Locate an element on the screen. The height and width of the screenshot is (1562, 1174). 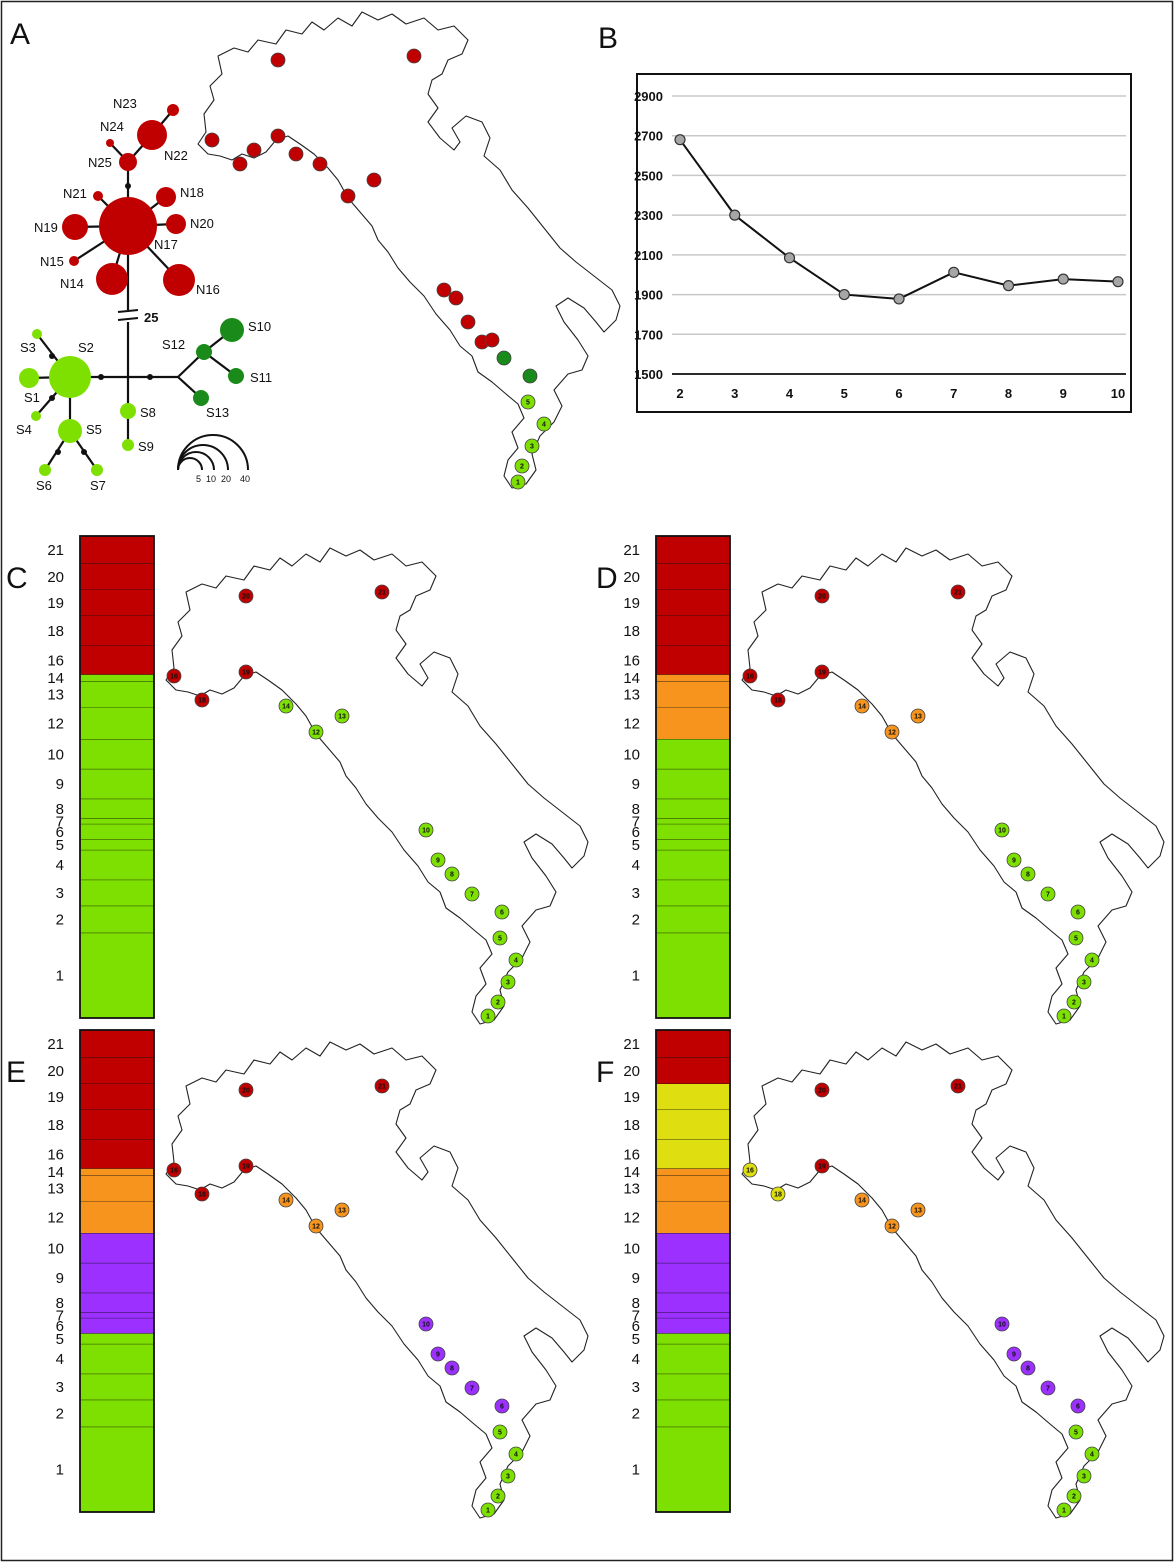
map-point-label: 13 is located at coordinates (342, 1211).